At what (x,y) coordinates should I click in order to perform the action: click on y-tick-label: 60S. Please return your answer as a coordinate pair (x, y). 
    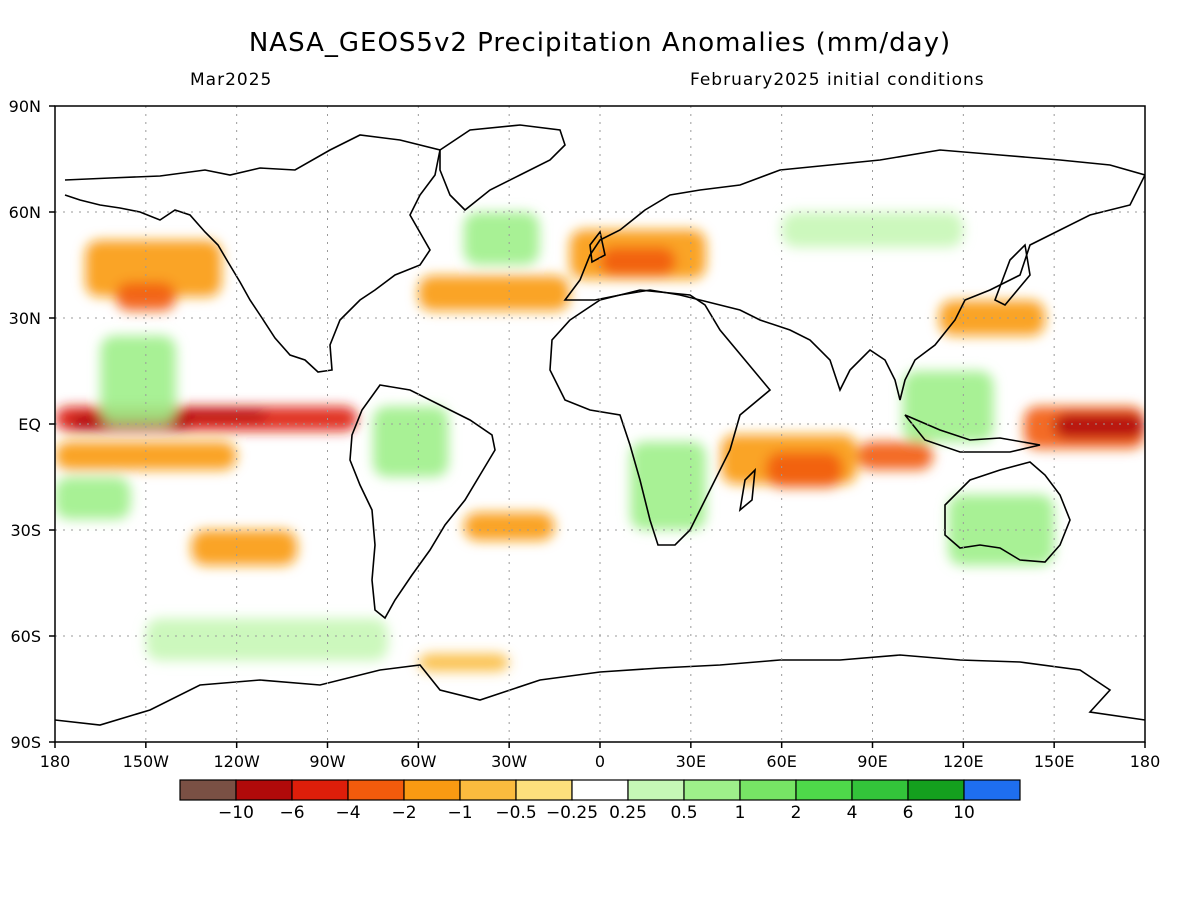
    Looking at the image, I should click on (25, 636).